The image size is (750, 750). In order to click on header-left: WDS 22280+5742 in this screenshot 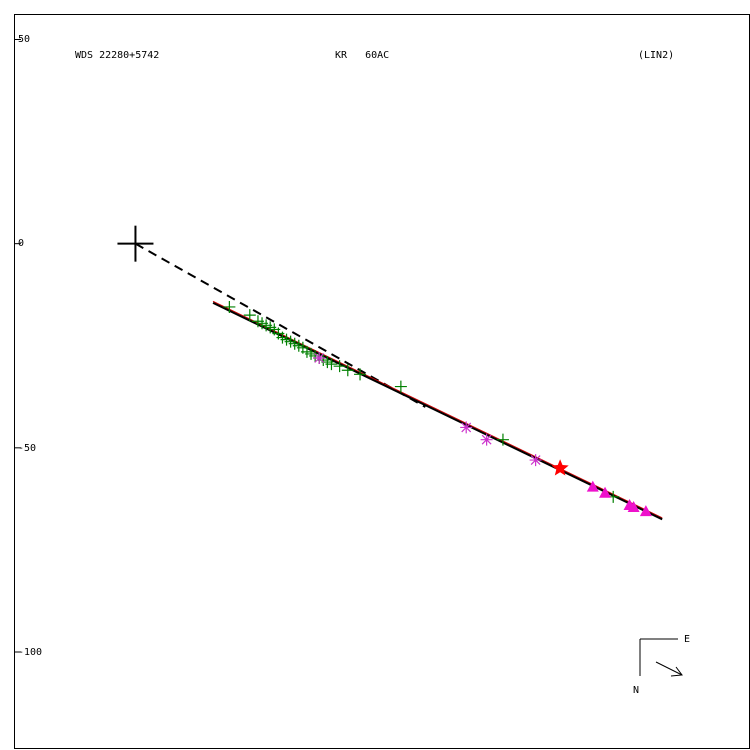, I will do `click(117, 55)`.